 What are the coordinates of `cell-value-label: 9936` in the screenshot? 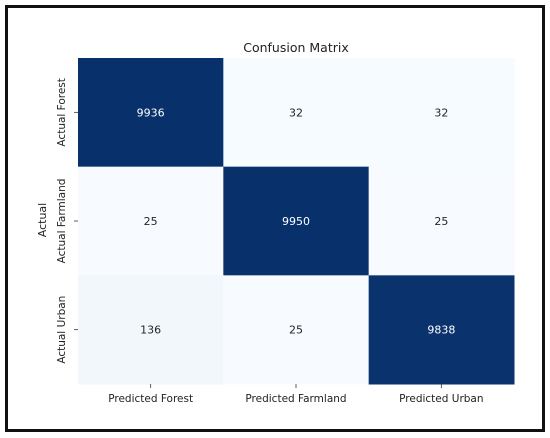 It's located at (151, 112).